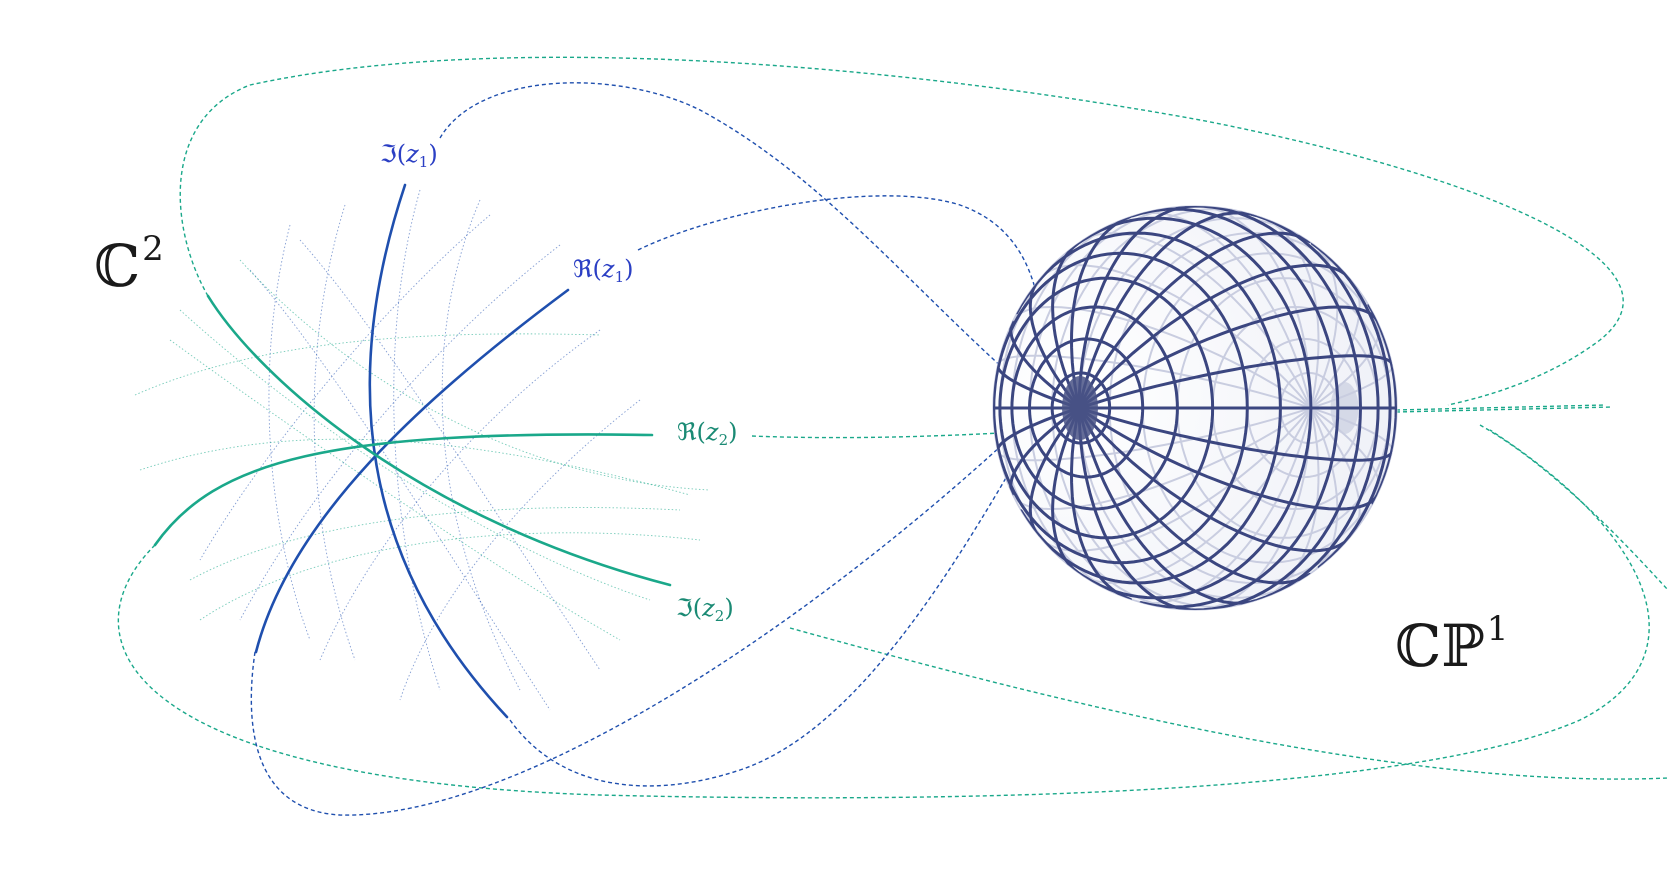 This screenshot has width=1668, height=894. I want to click on re-z1-sub: 1, so click(619, 277).